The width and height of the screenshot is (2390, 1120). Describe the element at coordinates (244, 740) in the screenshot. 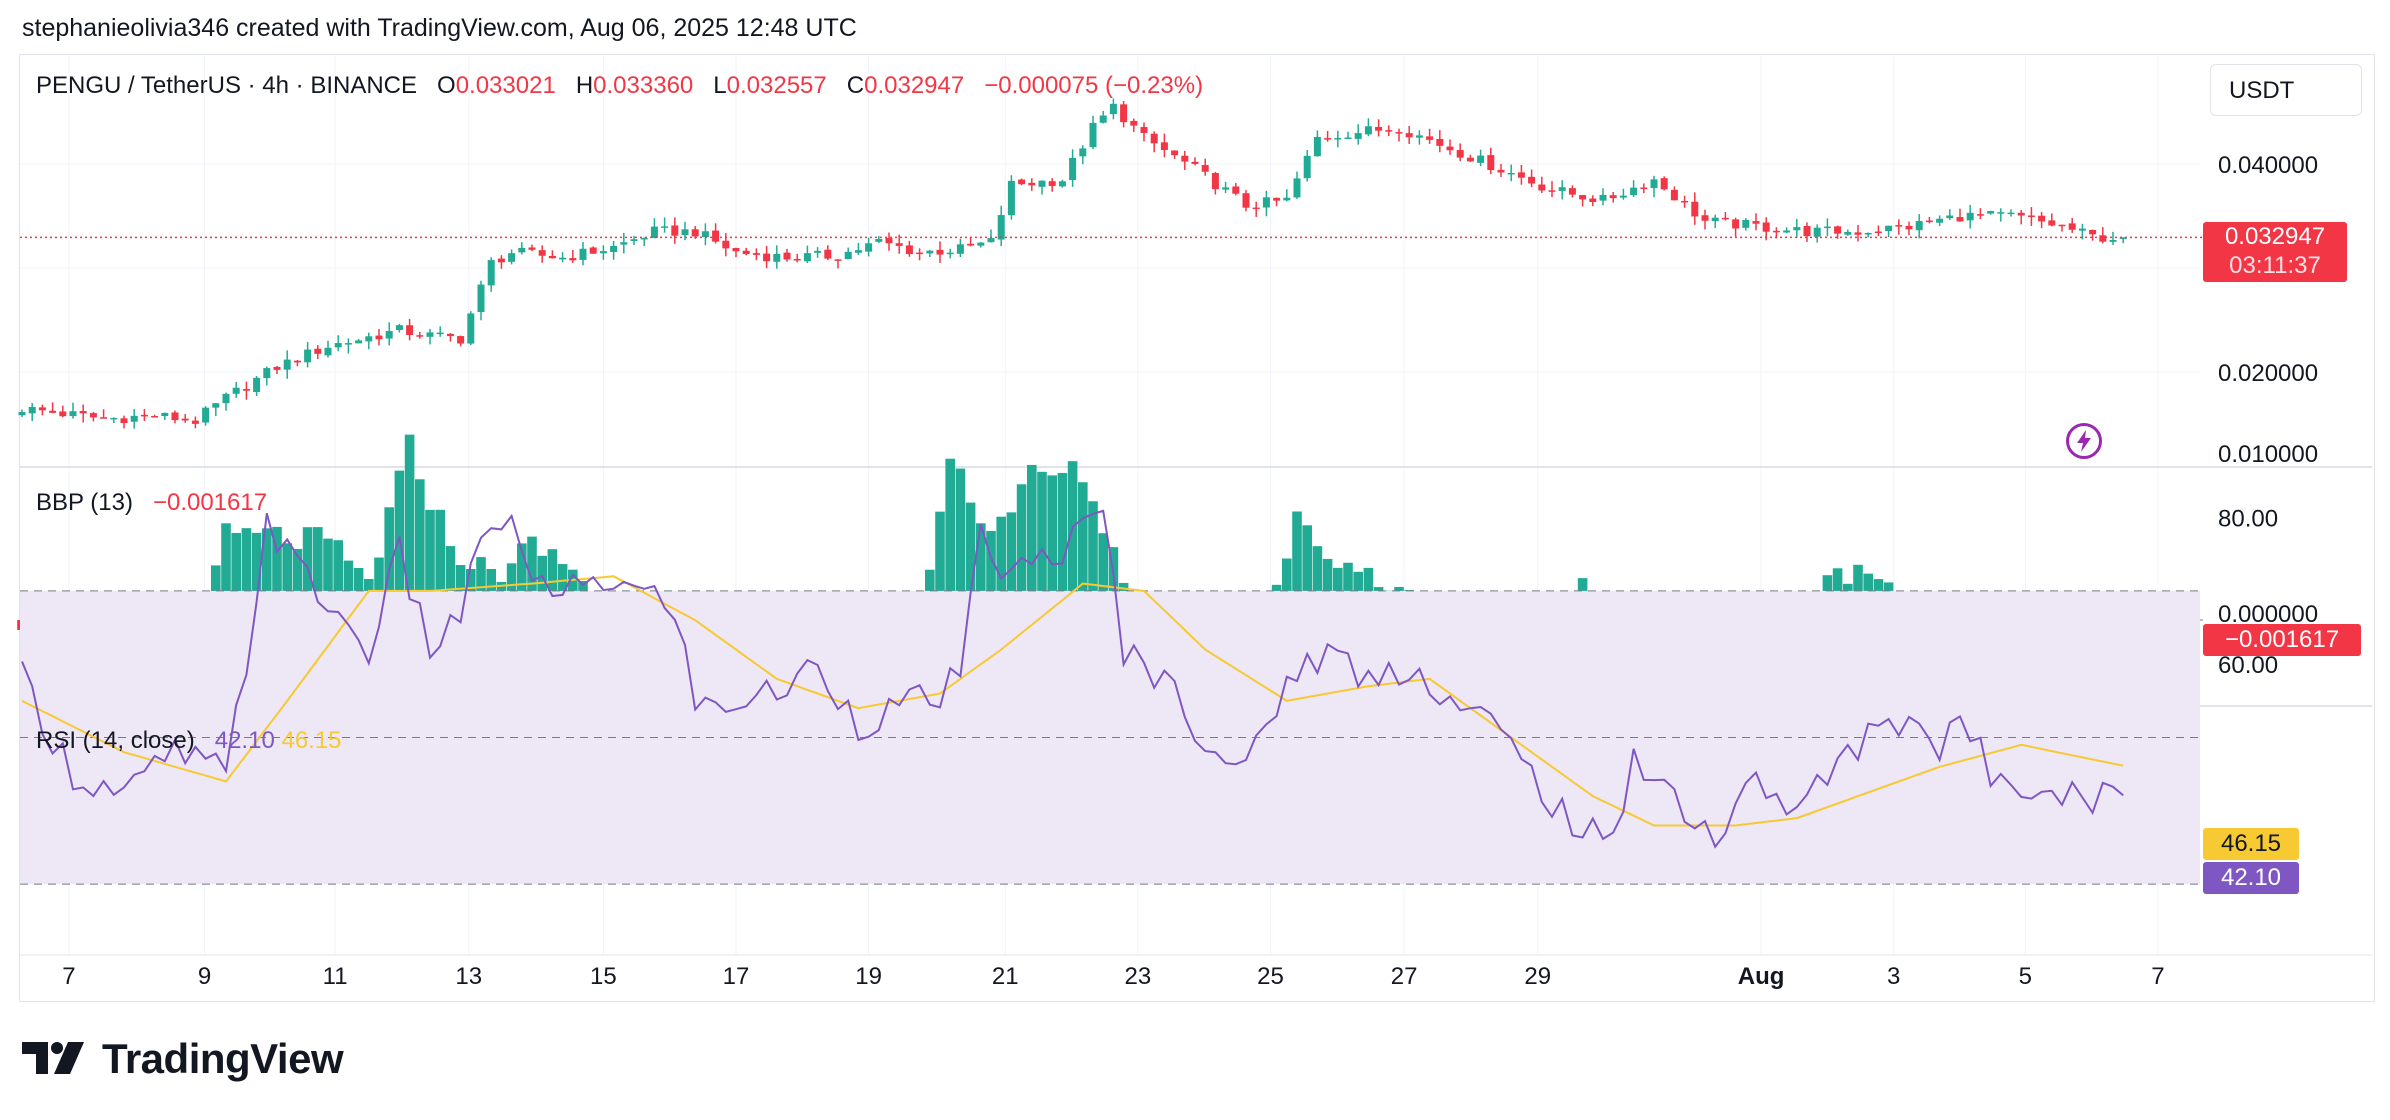

I see `rsi-value: 42.10` at that location.